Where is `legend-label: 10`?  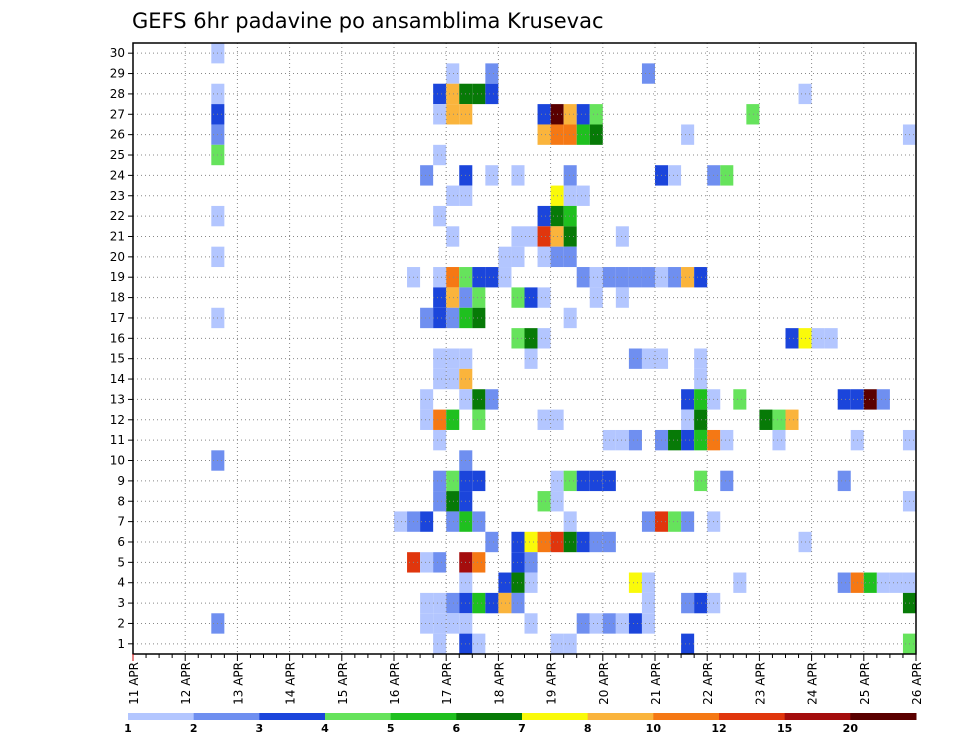
legend-label: 10 is located at coordinates (654, 728).